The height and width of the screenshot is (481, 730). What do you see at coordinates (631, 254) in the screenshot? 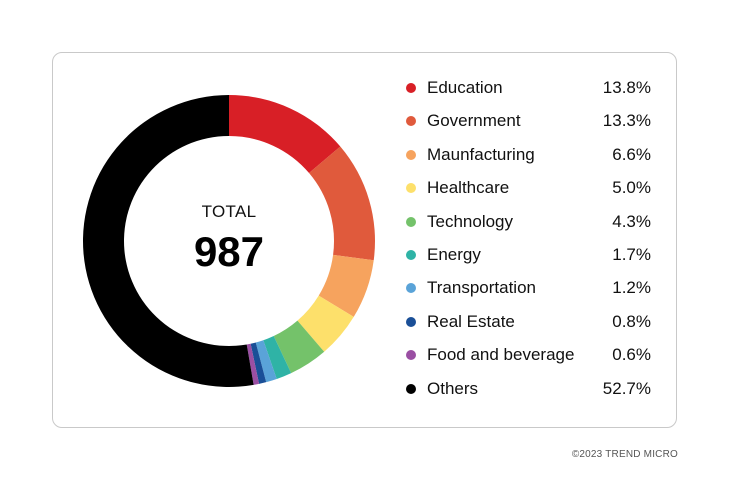
I see `legend-value: 1.7%` at bounding box center [631, 254].